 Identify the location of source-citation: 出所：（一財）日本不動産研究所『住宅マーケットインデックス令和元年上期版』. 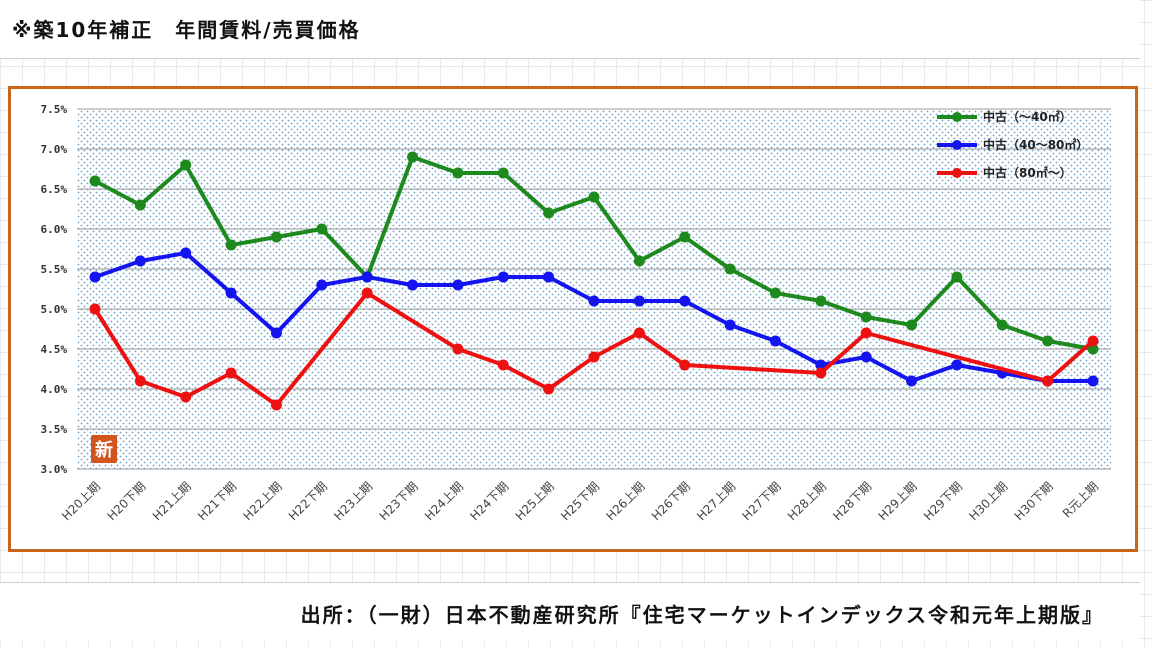
(702, 615).